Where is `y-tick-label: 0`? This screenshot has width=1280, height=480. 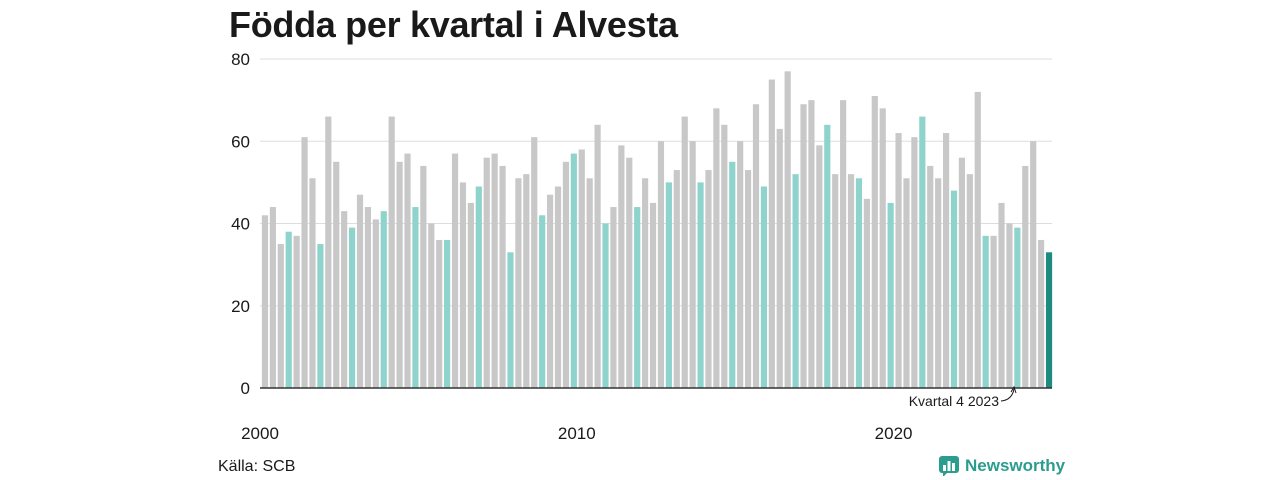 y-tick-label: 0 is located at coordinates (245, 388).